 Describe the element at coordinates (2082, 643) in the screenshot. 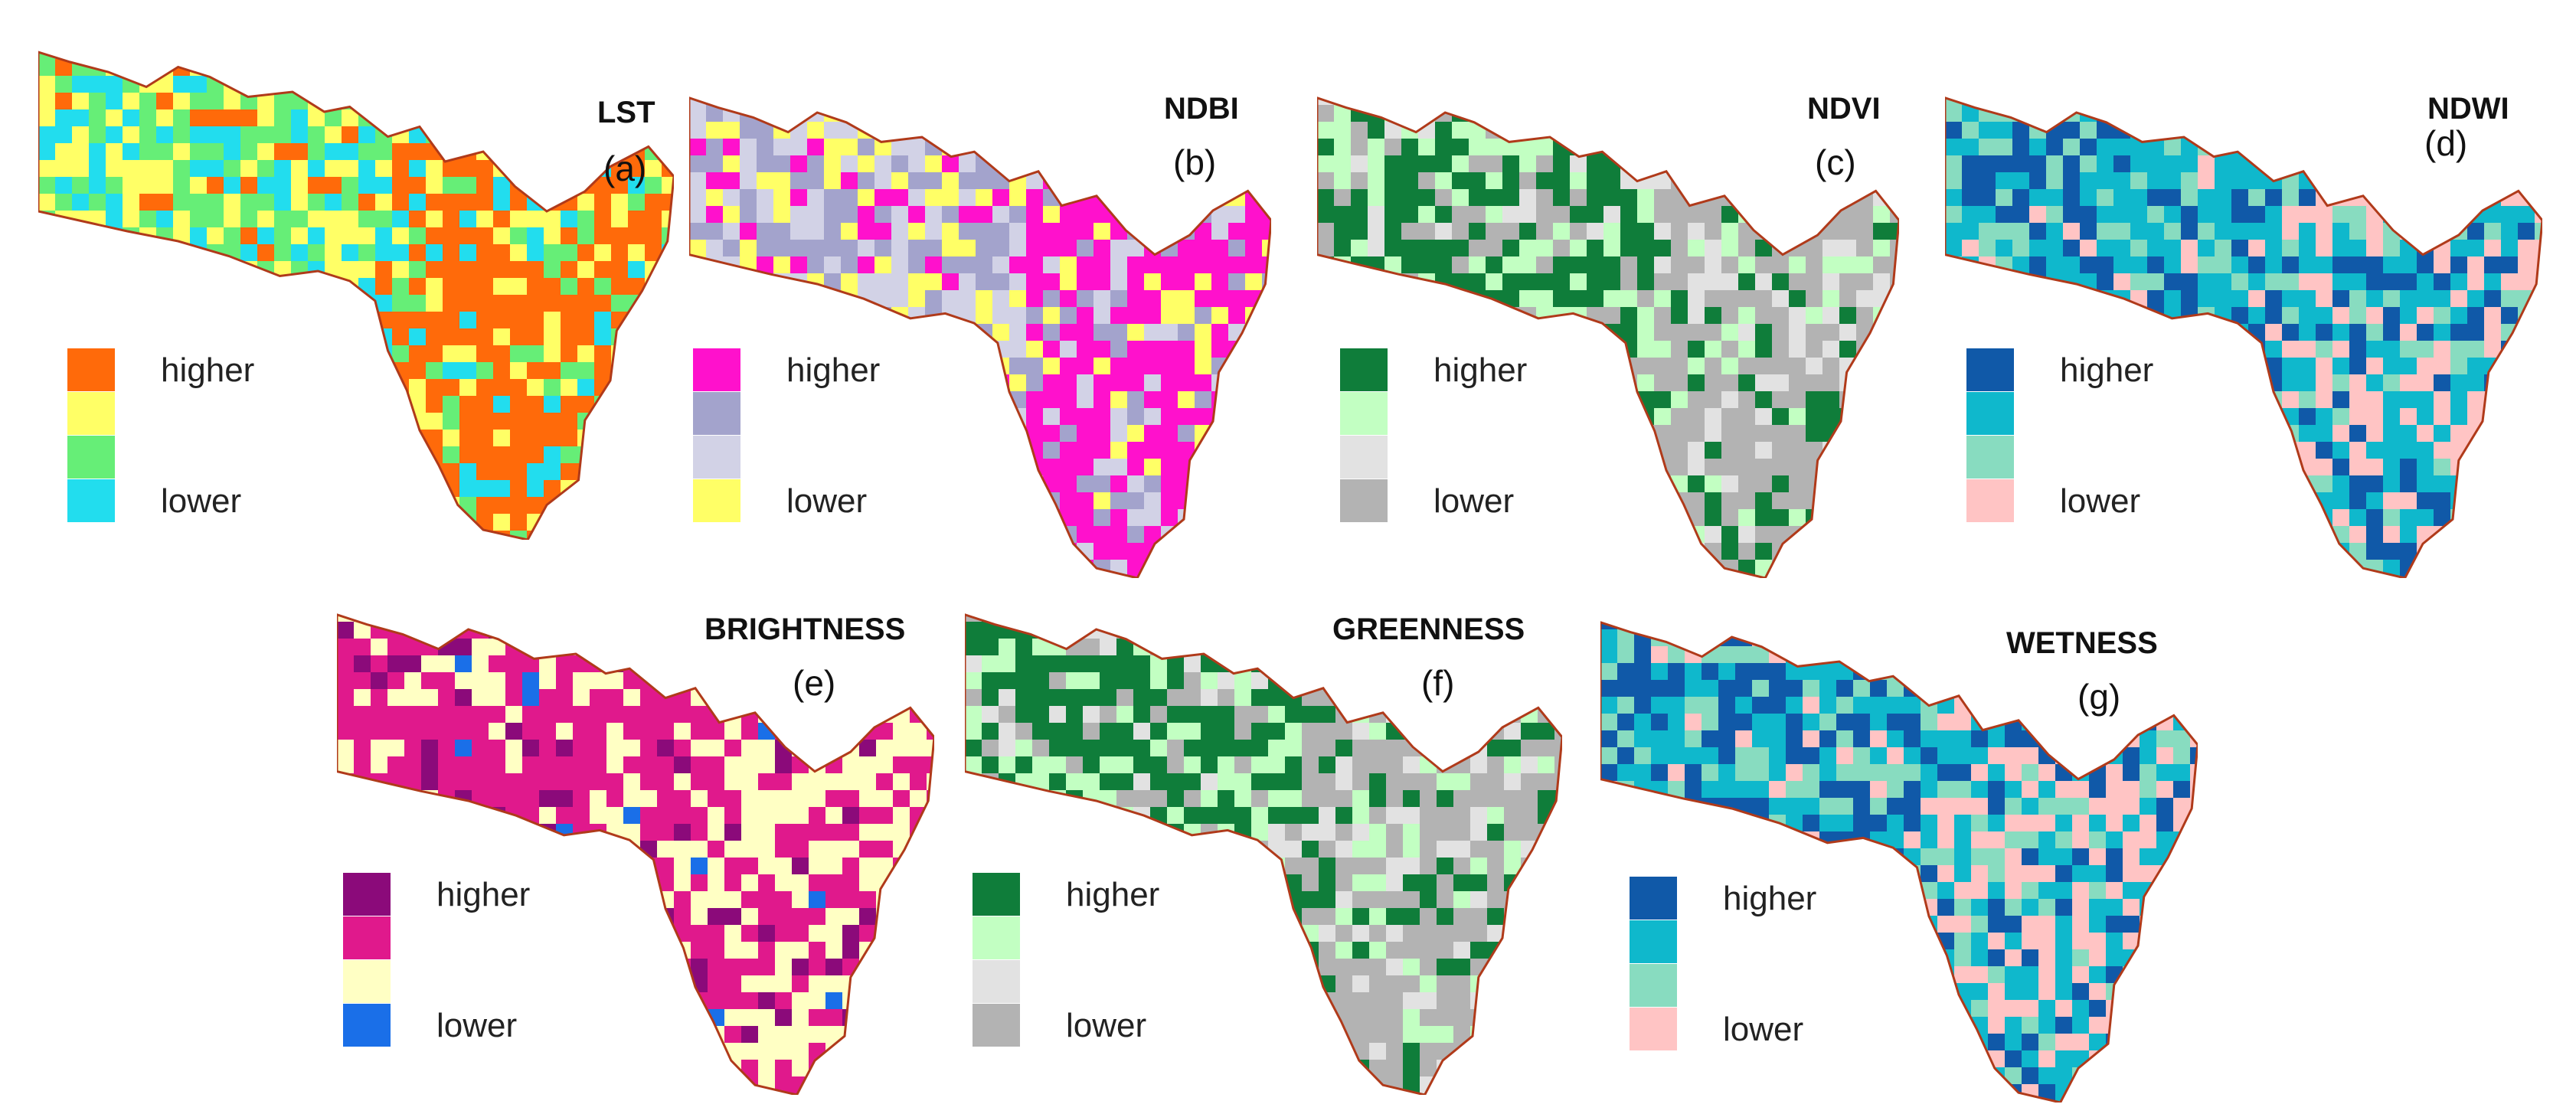

I see `panel-title: WETNESS` at that location.